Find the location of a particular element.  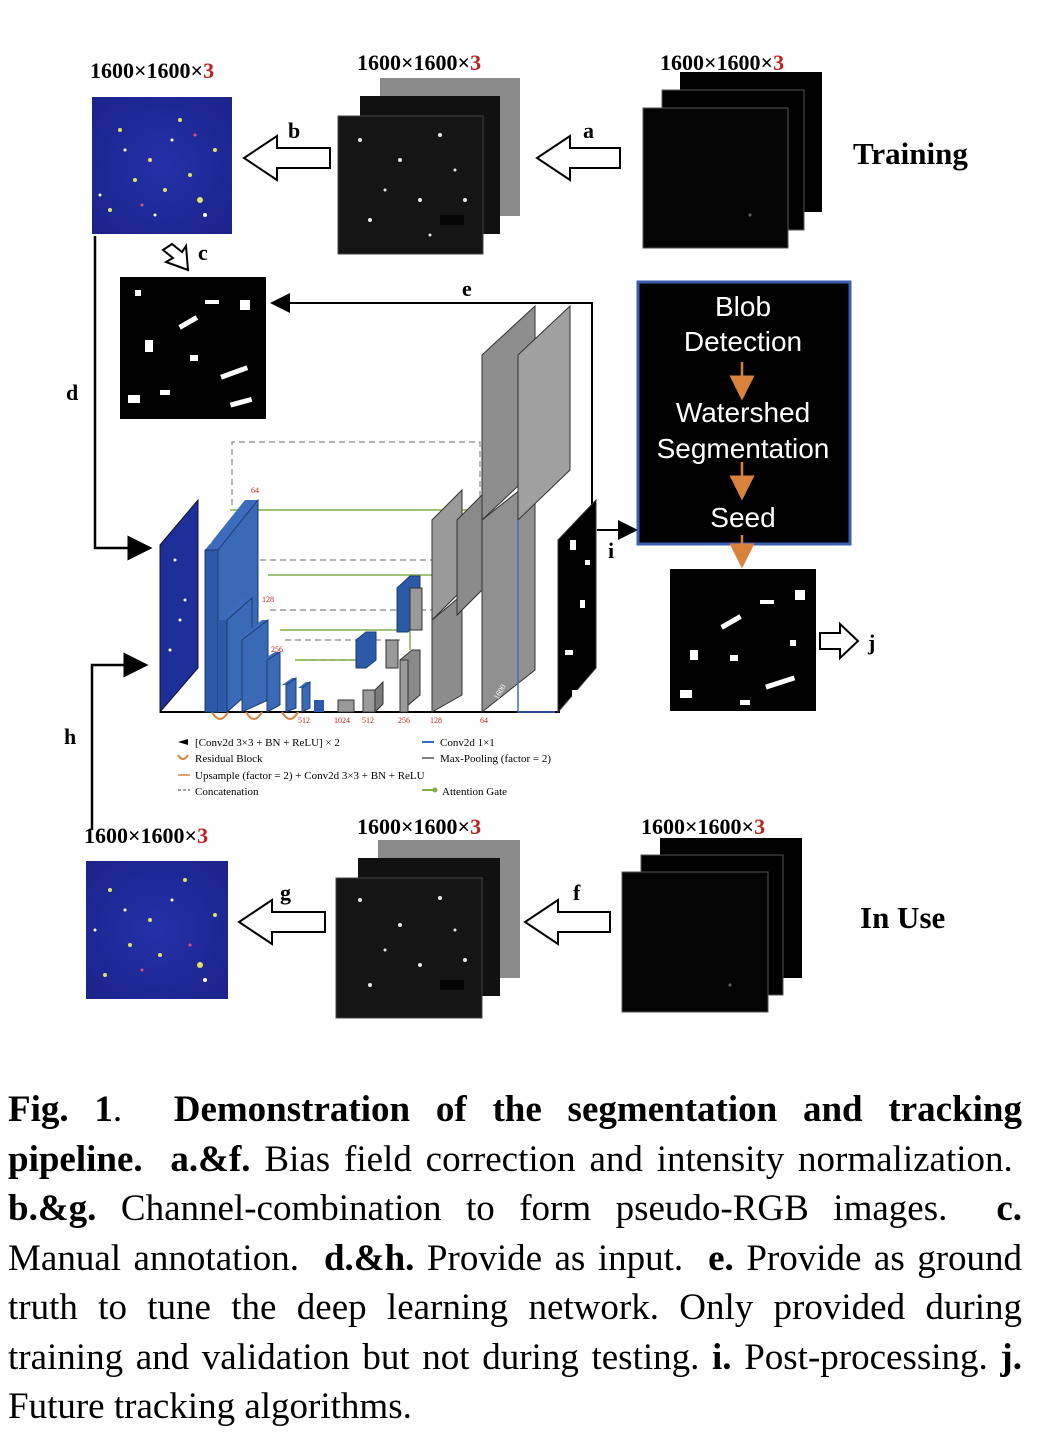

caption-e-label: e. is located at coordinates (721, 1258).